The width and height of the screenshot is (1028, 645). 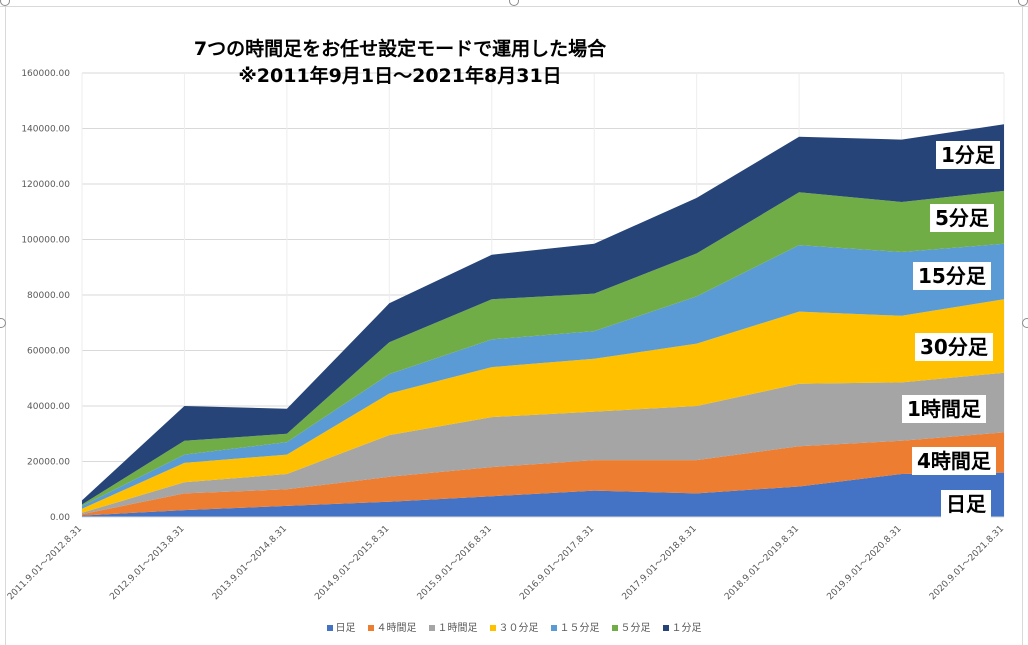 What do you see at coordinates (48, 463) in the screenshot?
I see `y-tick-label-1: 20000.00` at bounding box center [48, 463].